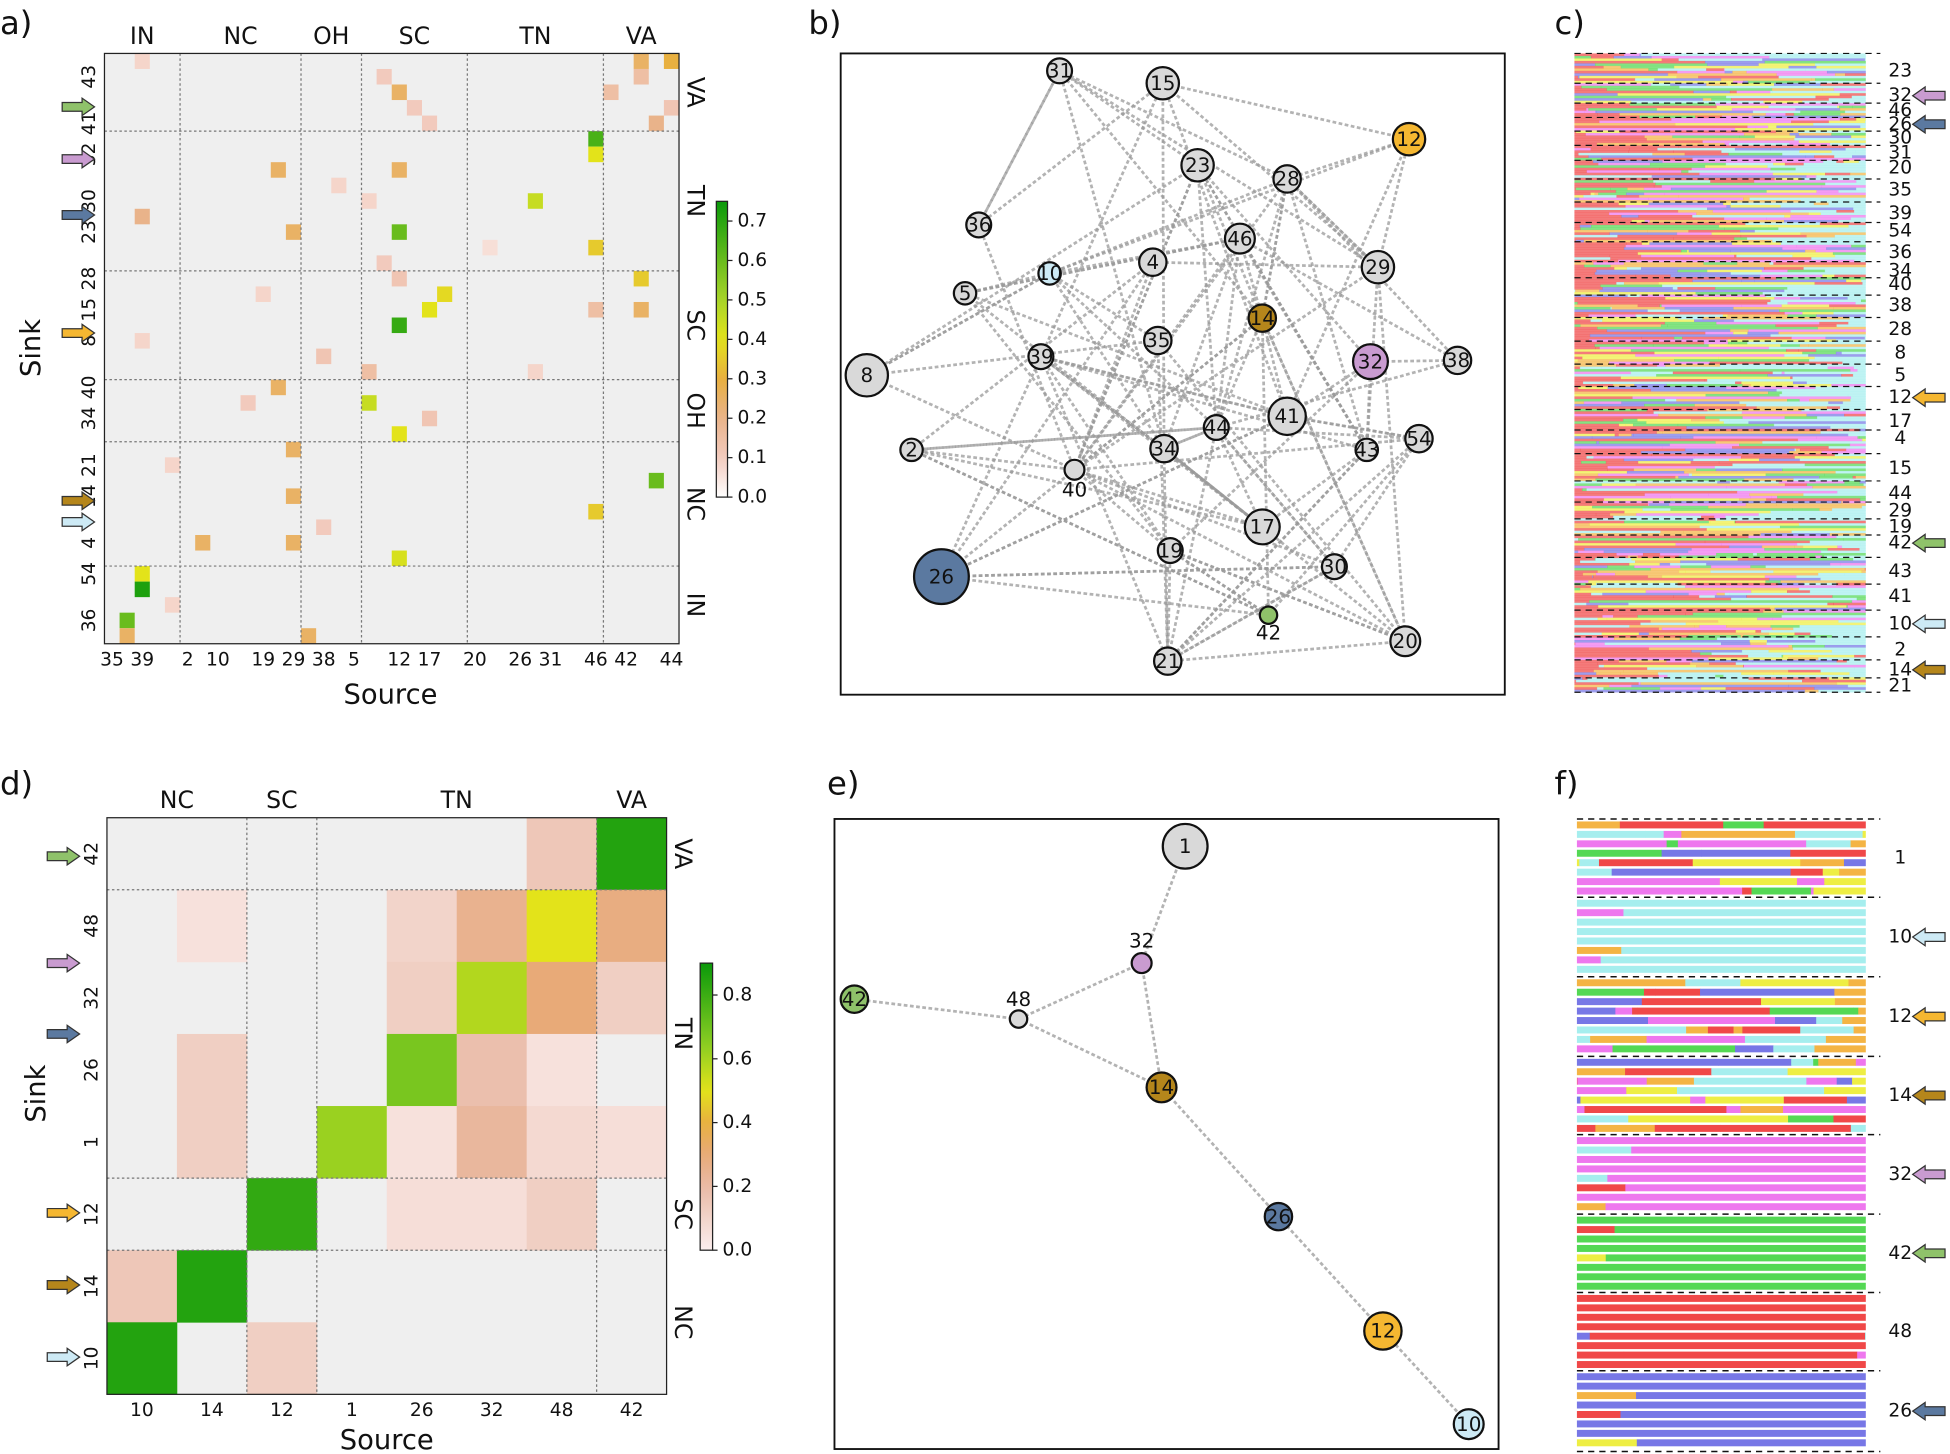 The image size is (1950, 1454). Describe the element at coordinates (738, 1186) in the screenshot. I see `colorbar-tick-label: 0.2` at that location.